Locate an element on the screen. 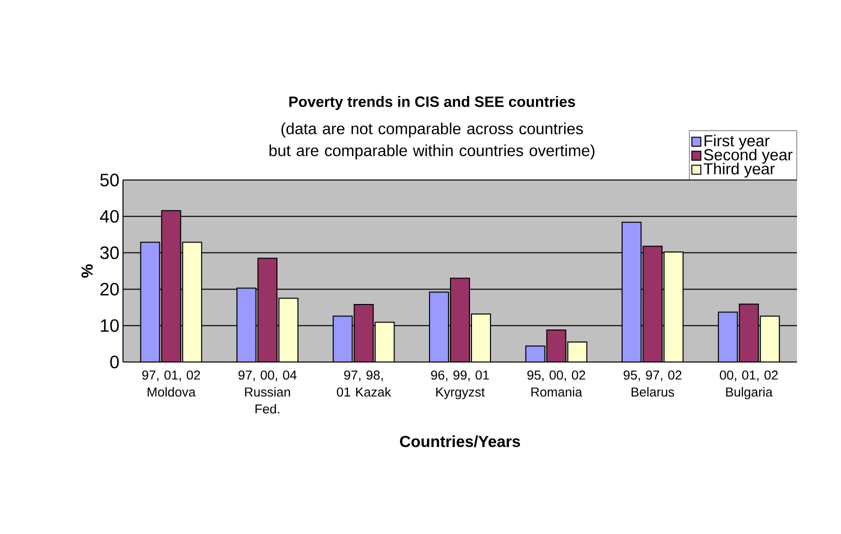 This screenshot has height=534, width=841. y-tick-label: 30 is located at coordinates (109, 253).